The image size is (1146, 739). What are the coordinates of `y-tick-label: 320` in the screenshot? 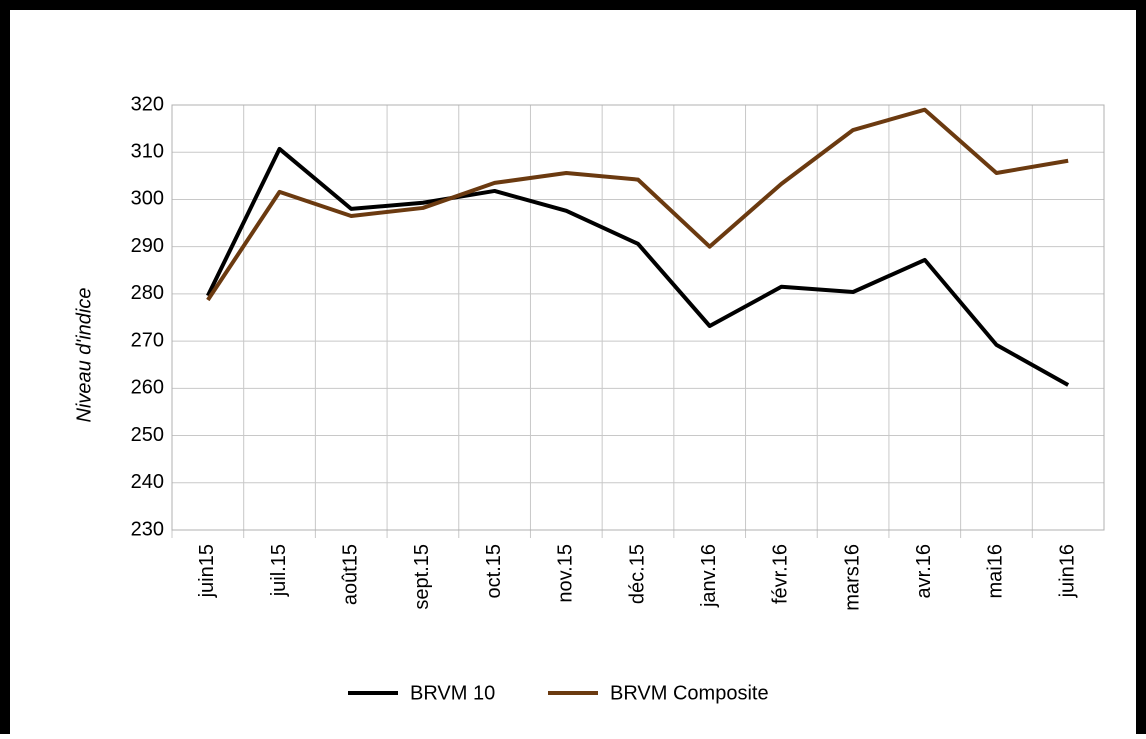 It's located at (147, 104).